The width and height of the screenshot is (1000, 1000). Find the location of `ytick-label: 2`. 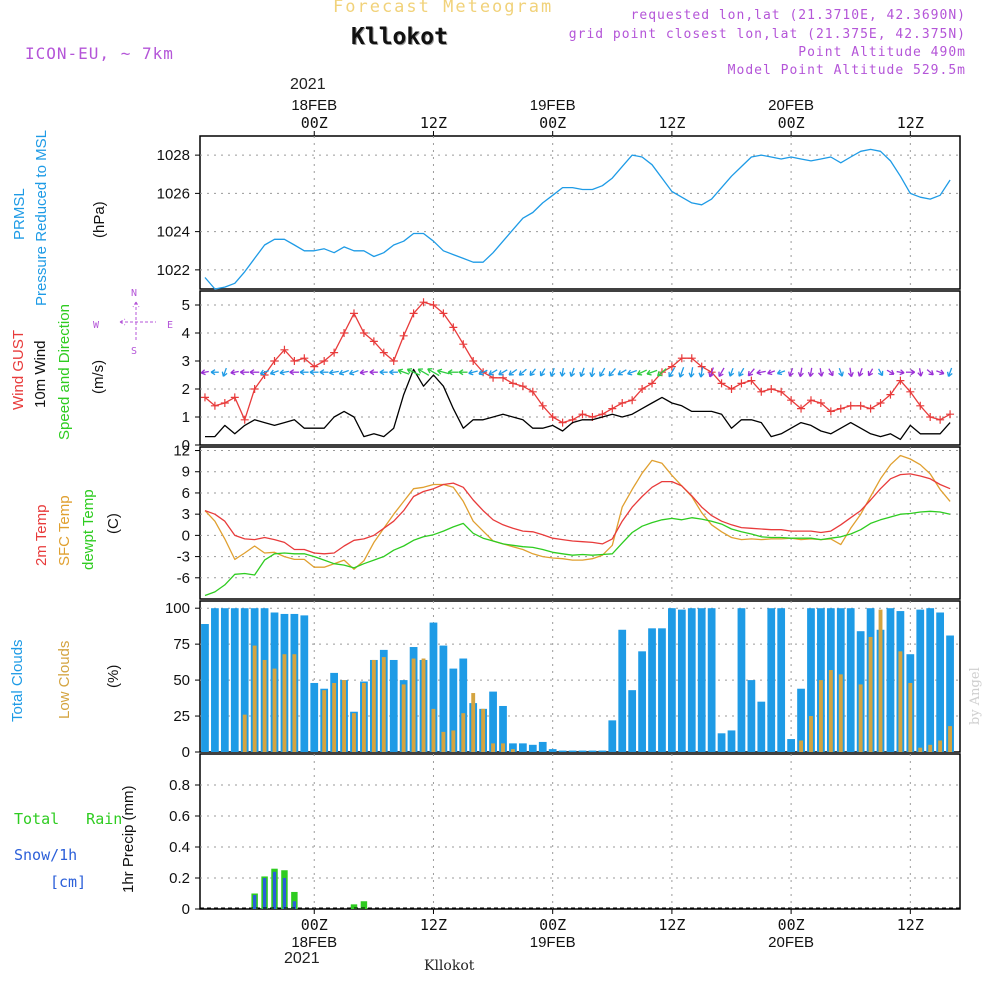

ytick-label: 2 is located at coordinates (186, 389).